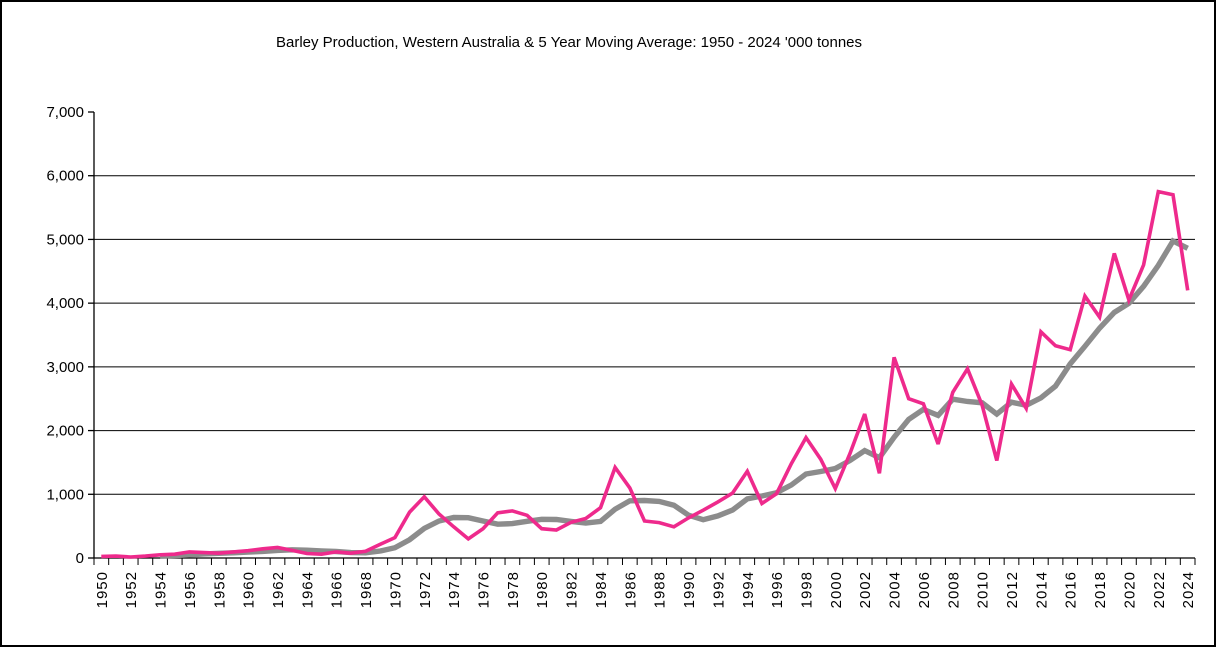  I want to click on x-axis-label: 2002, so click(865, 589).